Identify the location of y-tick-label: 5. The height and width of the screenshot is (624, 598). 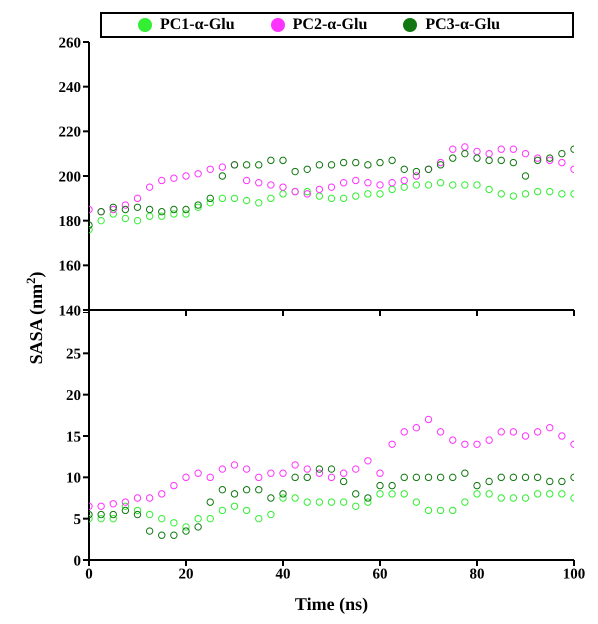
(77, 520).